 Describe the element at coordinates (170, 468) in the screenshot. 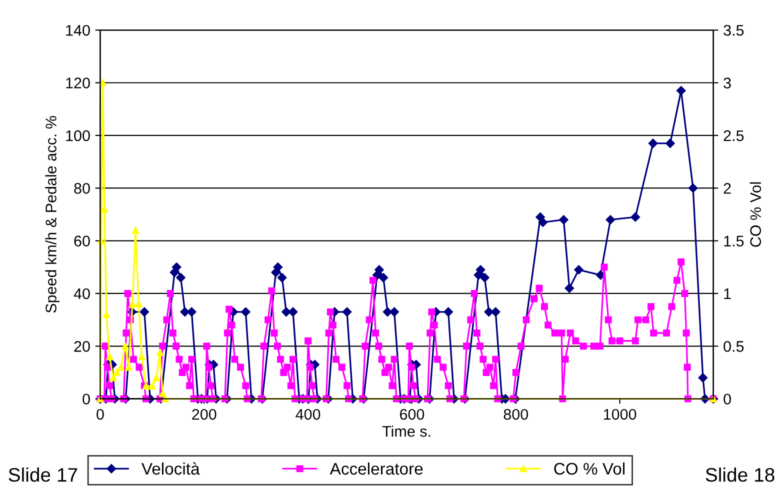

I see `legend-label: Velocità` at that location.